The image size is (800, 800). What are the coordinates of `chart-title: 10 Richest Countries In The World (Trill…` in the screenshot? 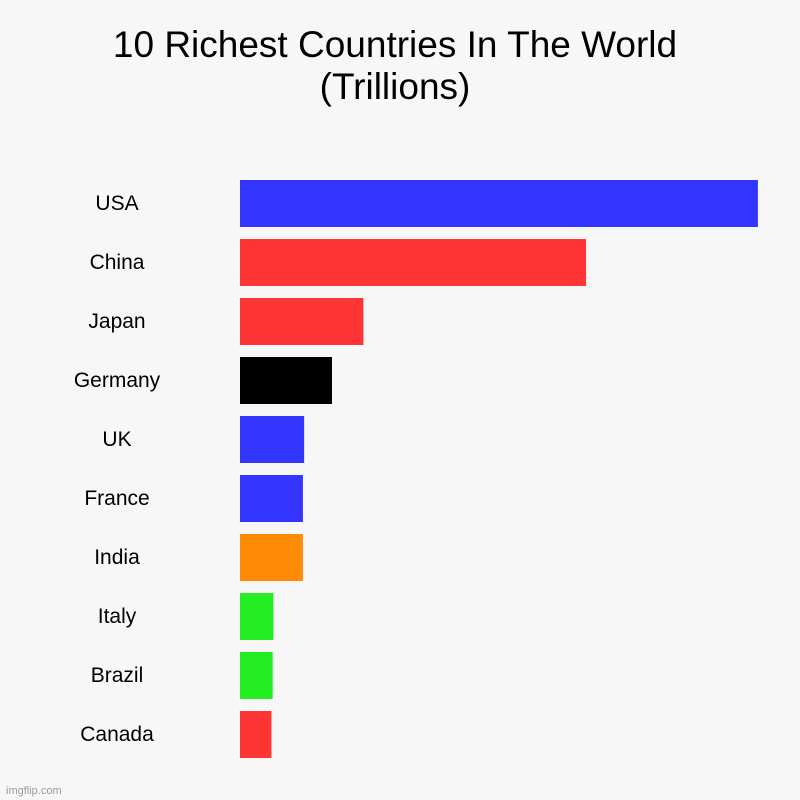 It's located at (395, 66).